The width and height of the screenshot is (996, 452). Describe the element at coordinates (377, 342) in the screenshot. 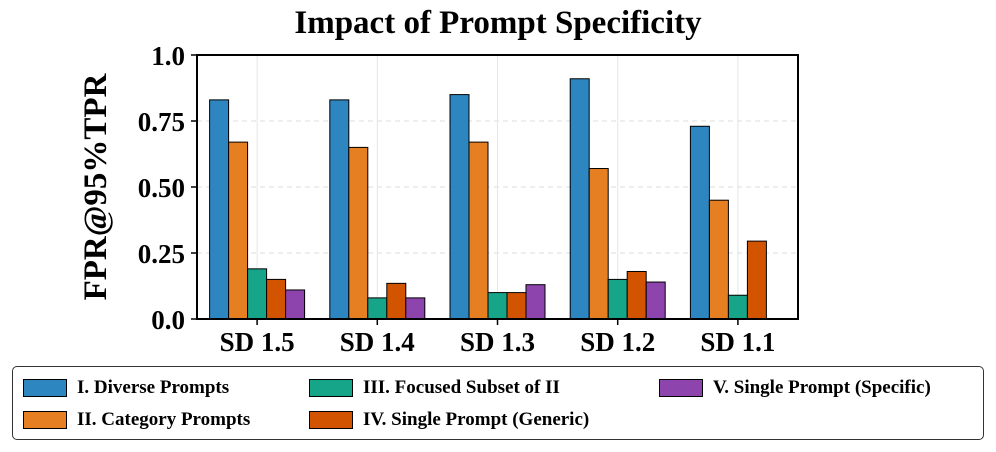

I see `x-tick-label: SD 1.4` at that location.